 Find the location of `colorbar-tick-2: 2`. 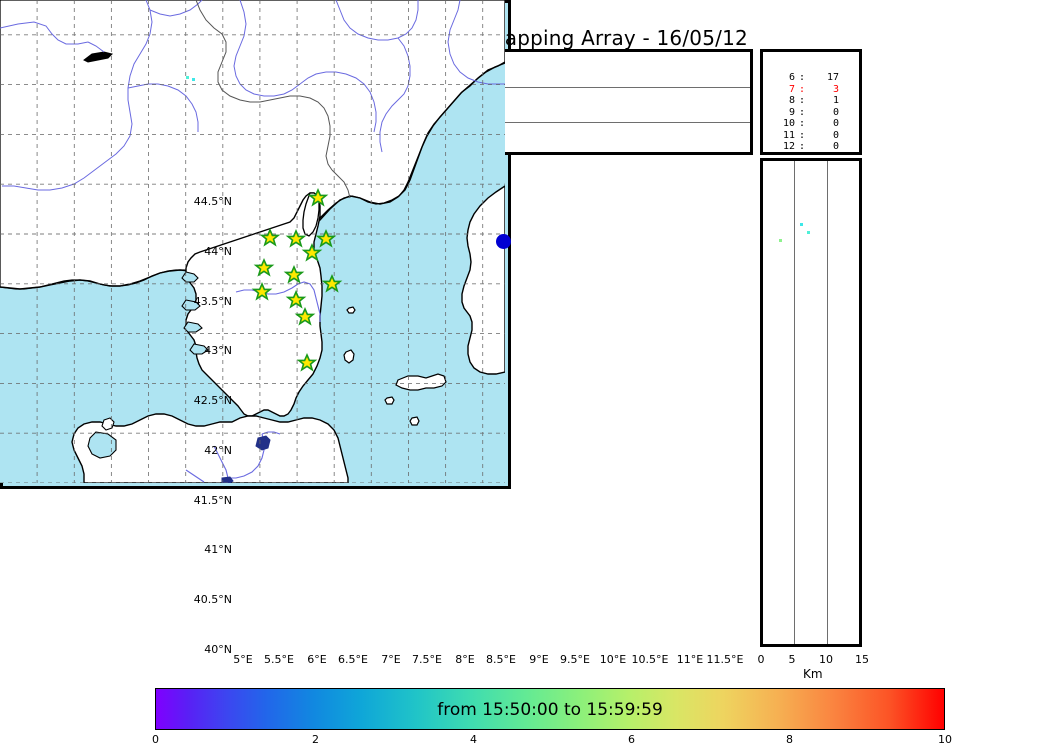

colorbar-tick-2: 2 is located at coordinates (315, 739).